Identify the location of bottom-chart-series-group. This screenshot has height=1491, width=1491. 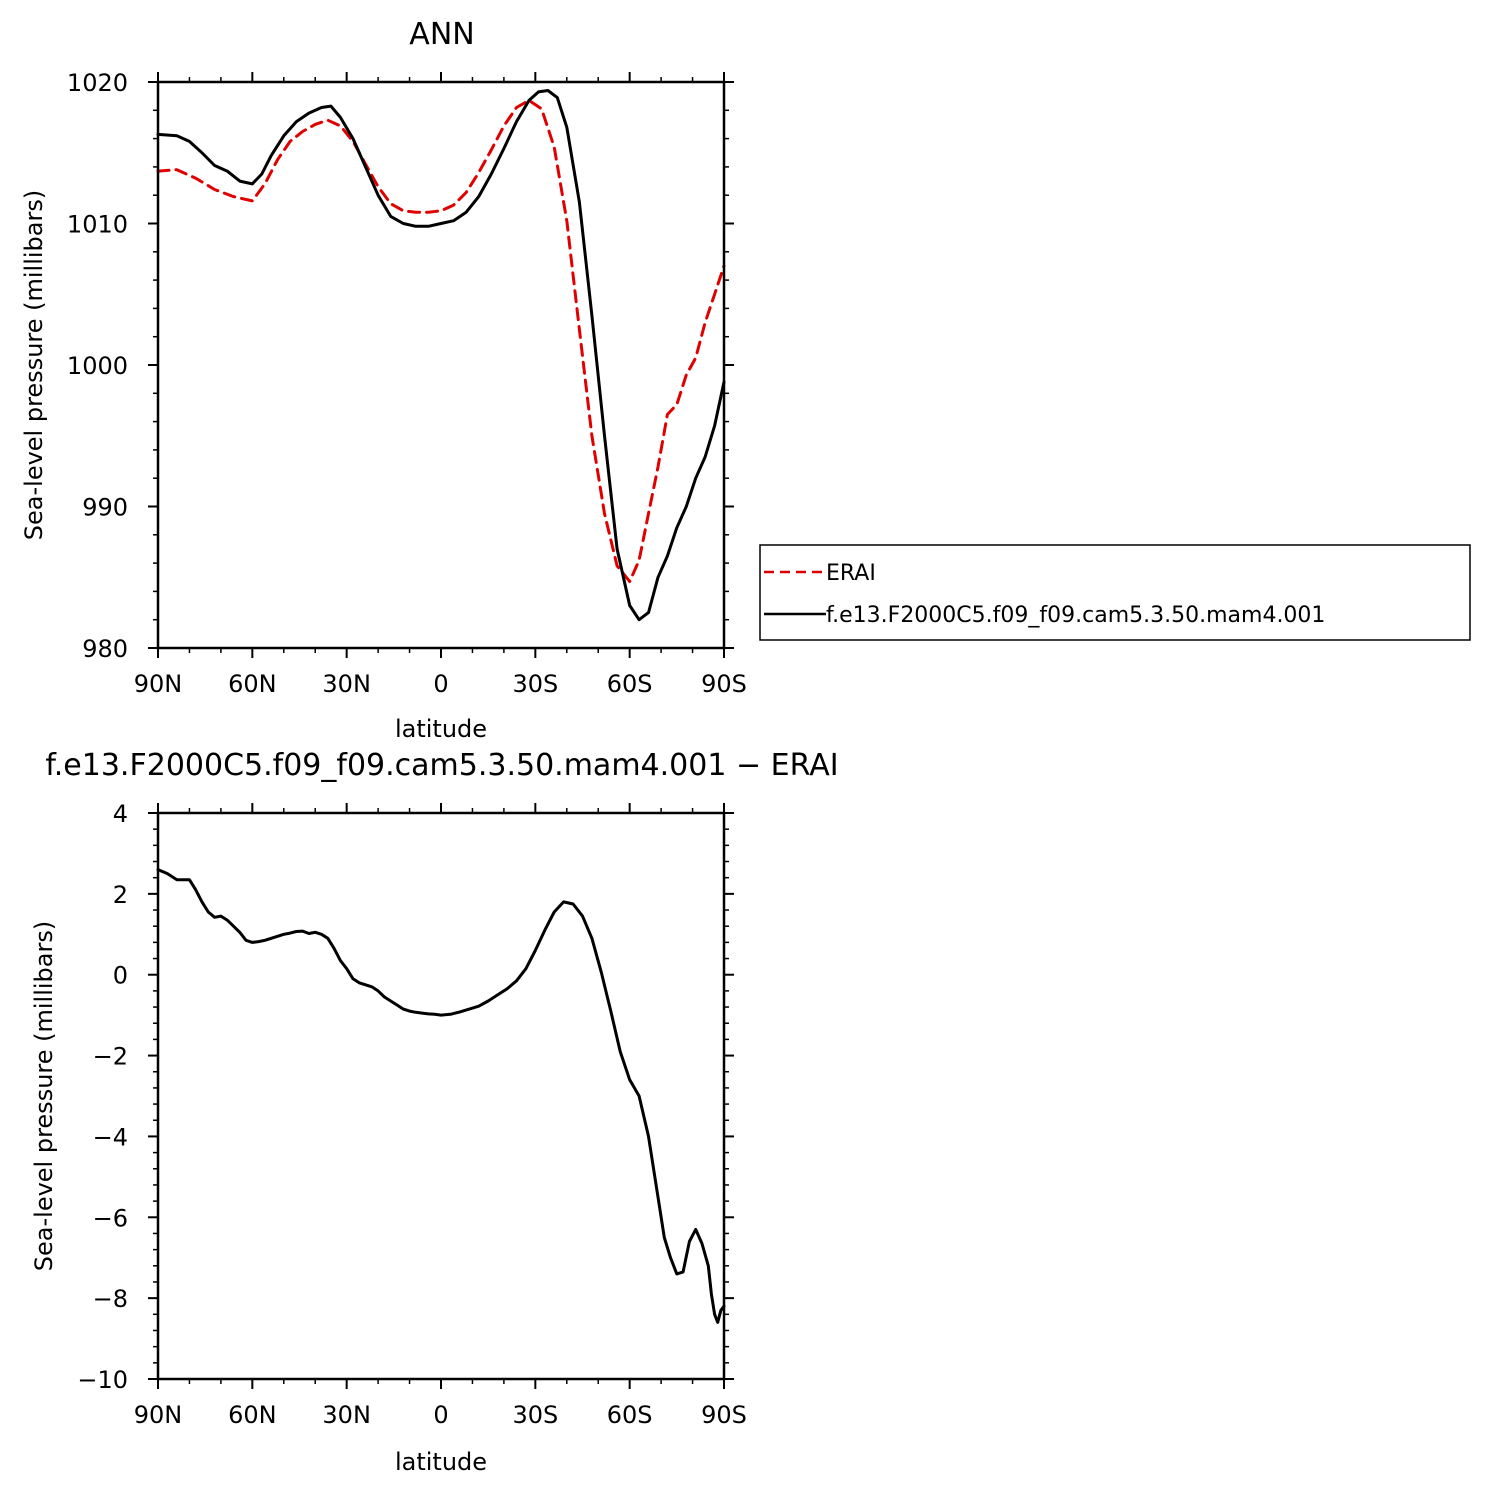
(441, 1096).